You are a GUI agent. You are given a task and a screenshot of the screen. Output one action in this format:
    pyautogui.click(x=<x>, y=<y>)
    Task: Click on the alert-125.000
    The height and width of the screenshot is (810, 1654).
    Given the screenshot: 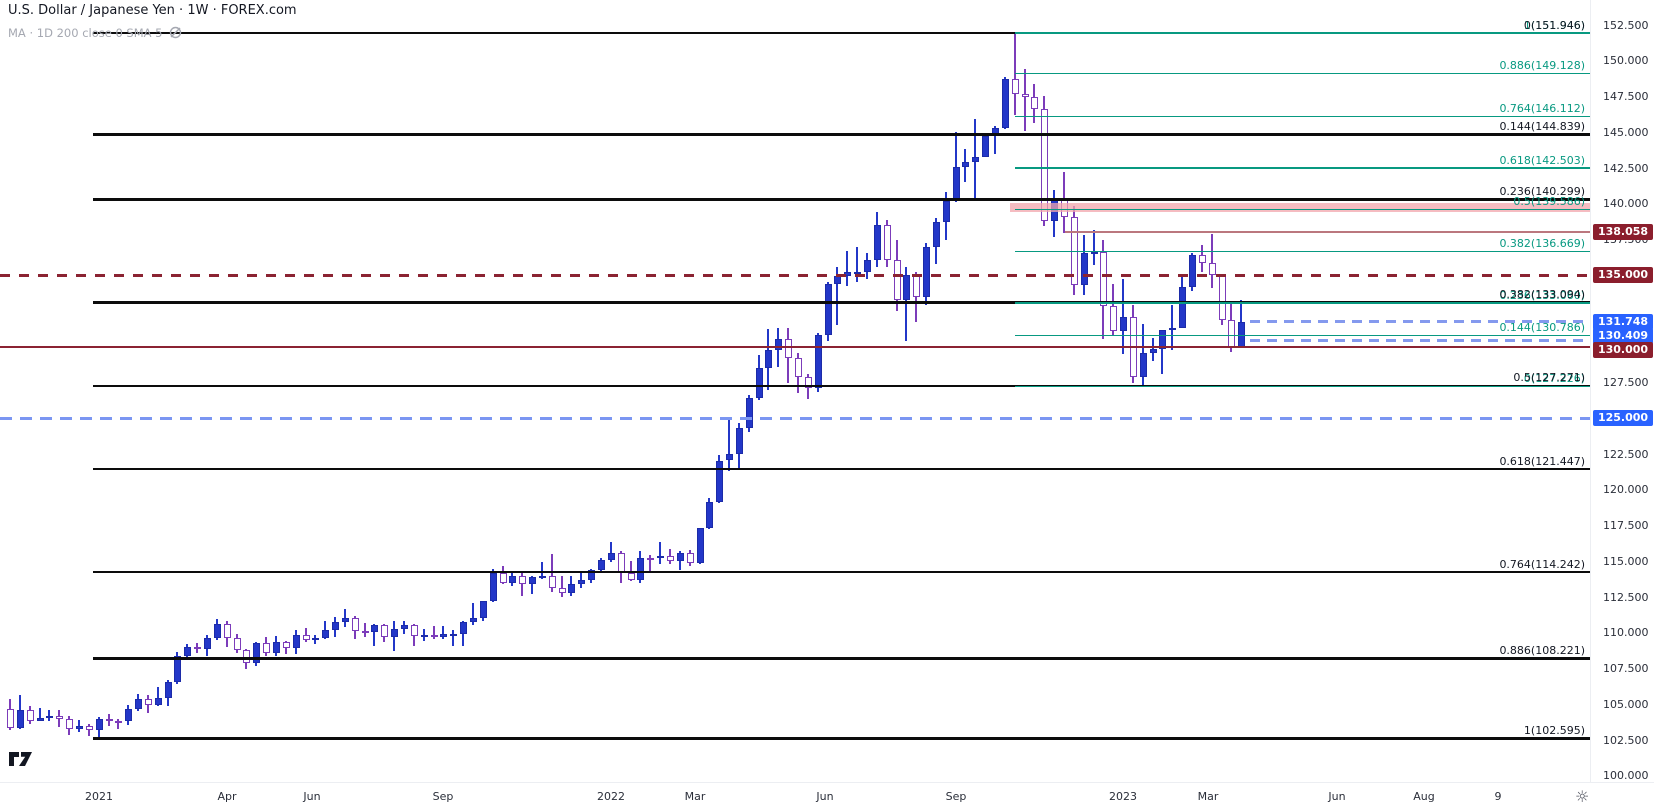 What is the action you would take?
    pyautogui.click(x=795, y=418)
    